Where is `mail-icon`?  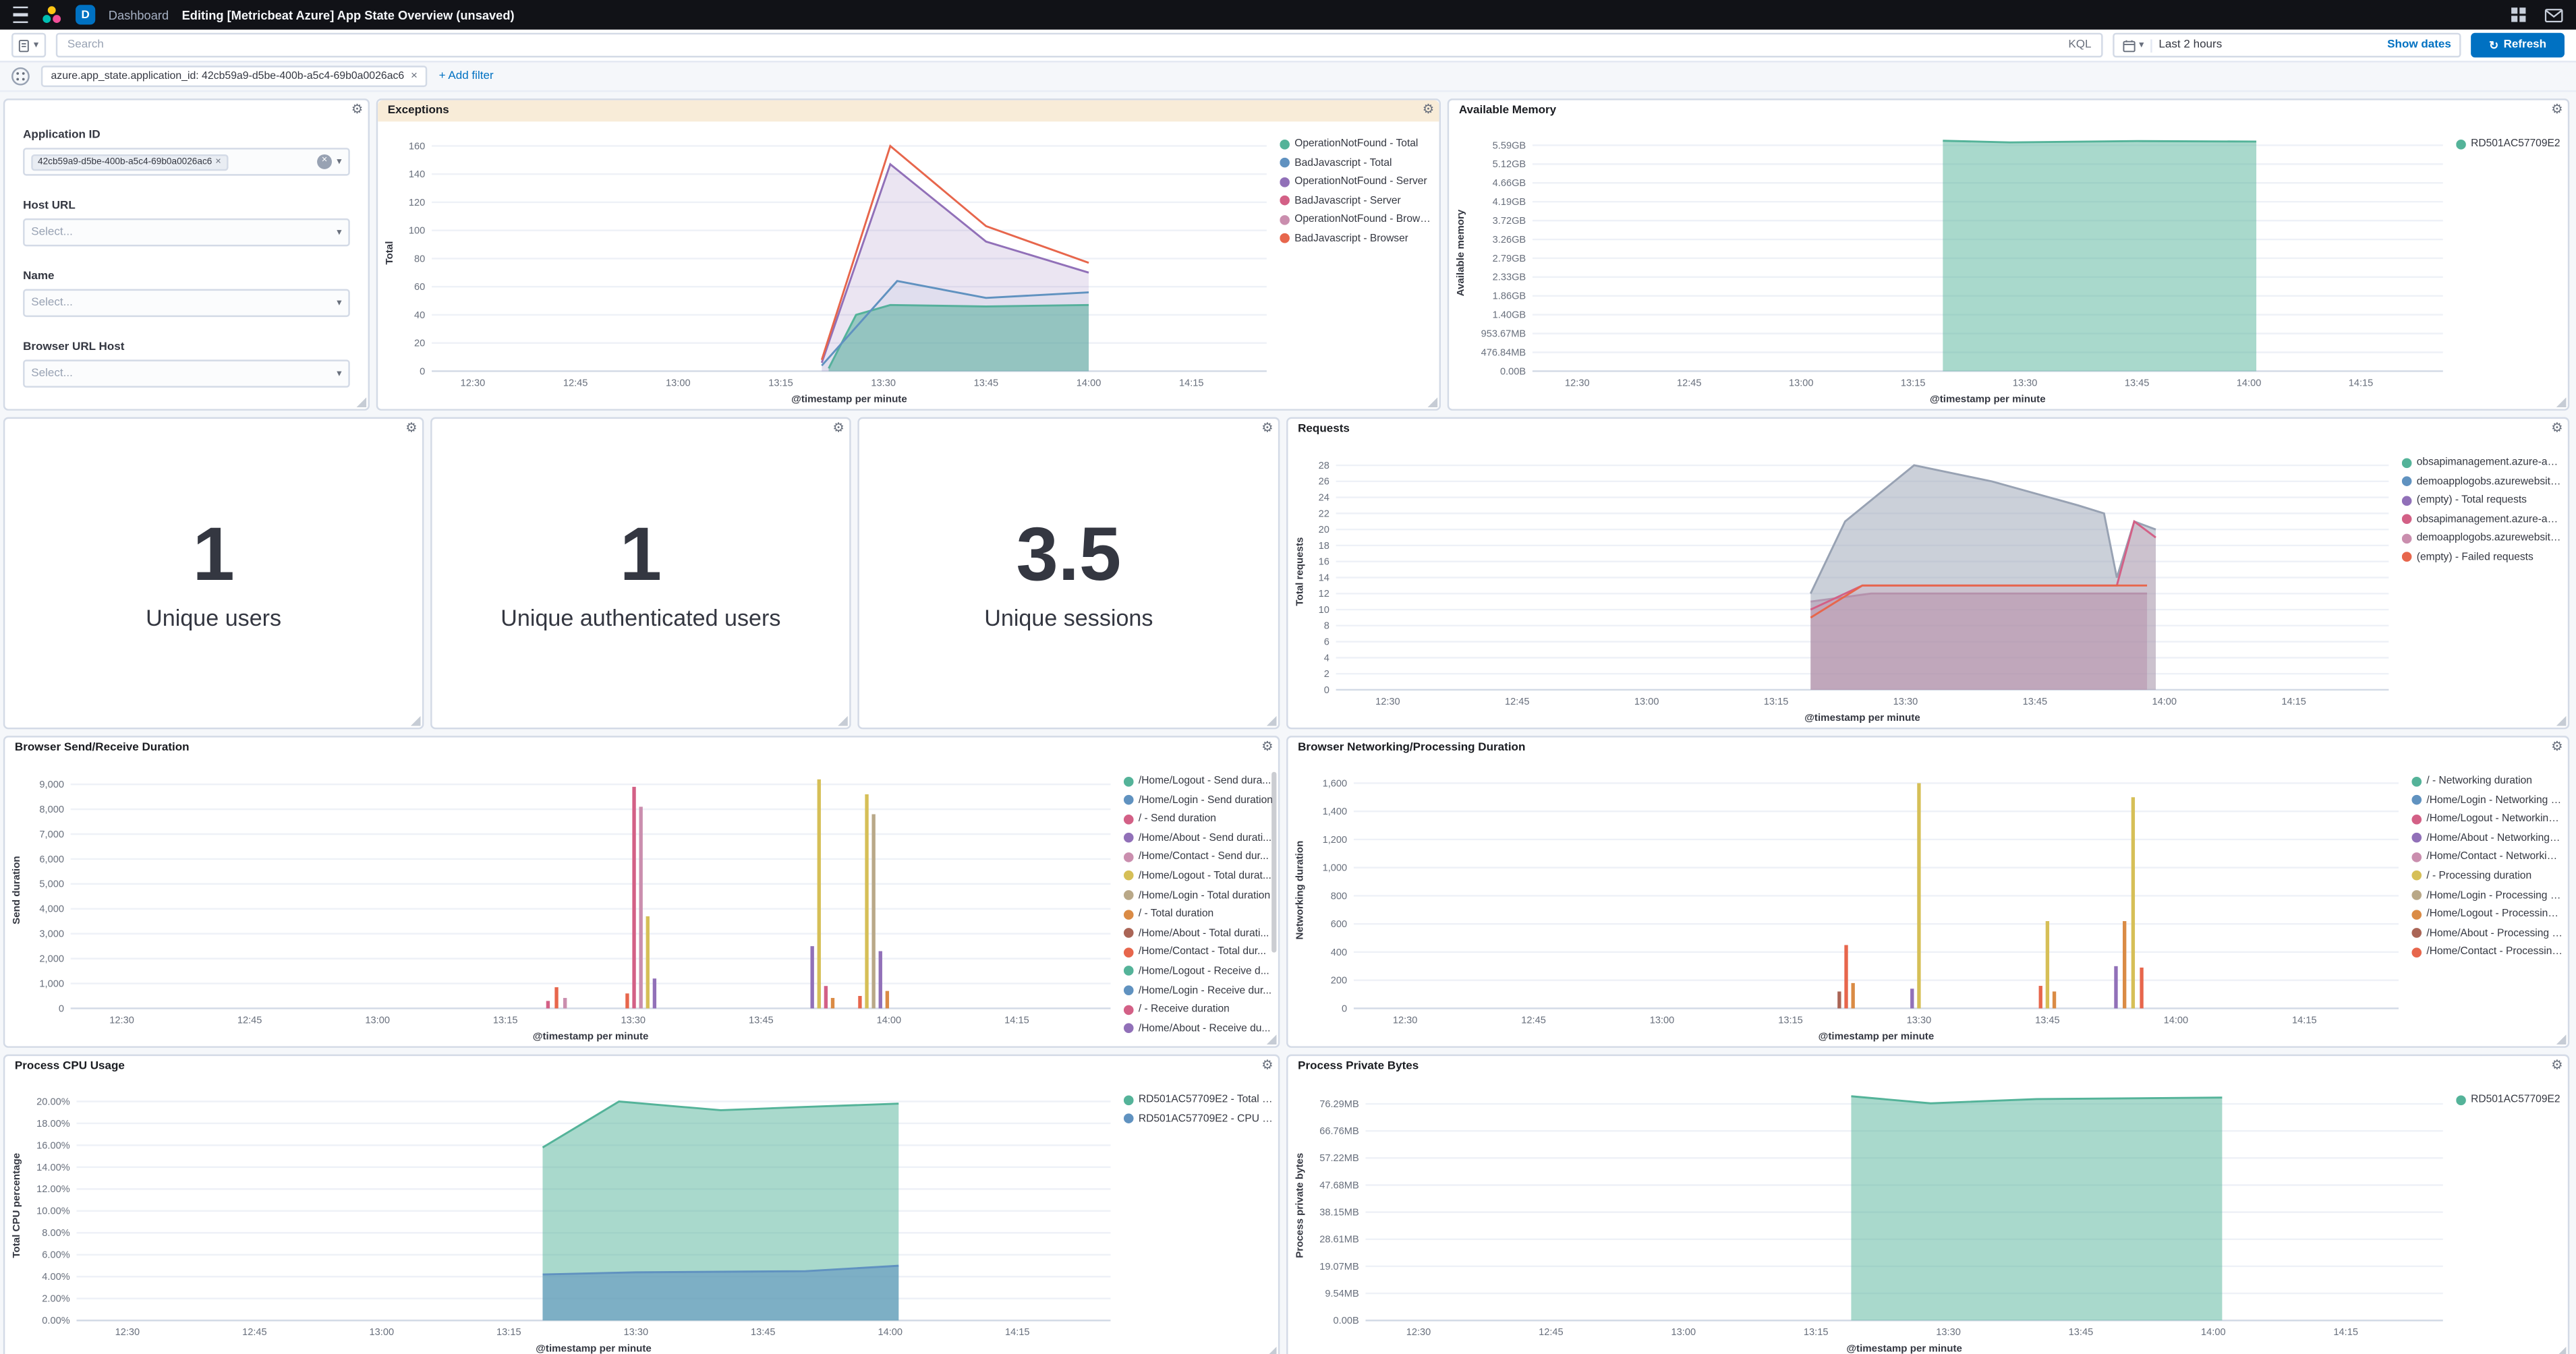 mail-icon is located at coordinates (2553, 14).